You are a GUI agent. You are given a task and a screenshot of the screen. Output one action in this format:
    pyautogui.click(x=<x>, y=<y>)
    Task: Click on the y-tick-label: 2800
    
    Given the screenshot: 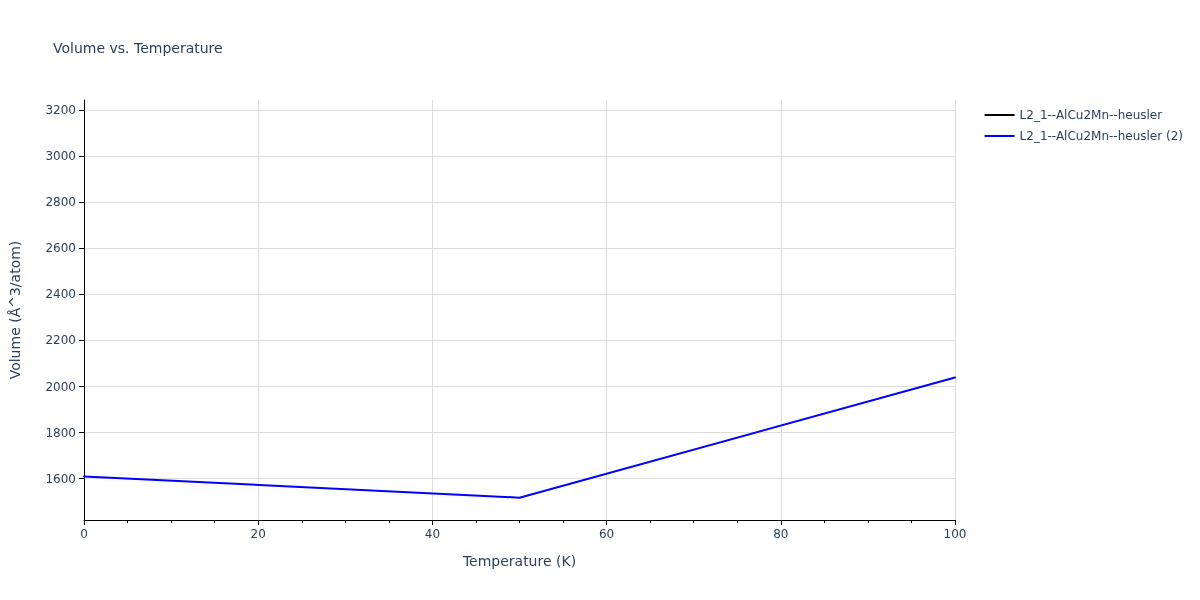 What is the action you would take?
    pyautogui.click(x=60, y=202)
    